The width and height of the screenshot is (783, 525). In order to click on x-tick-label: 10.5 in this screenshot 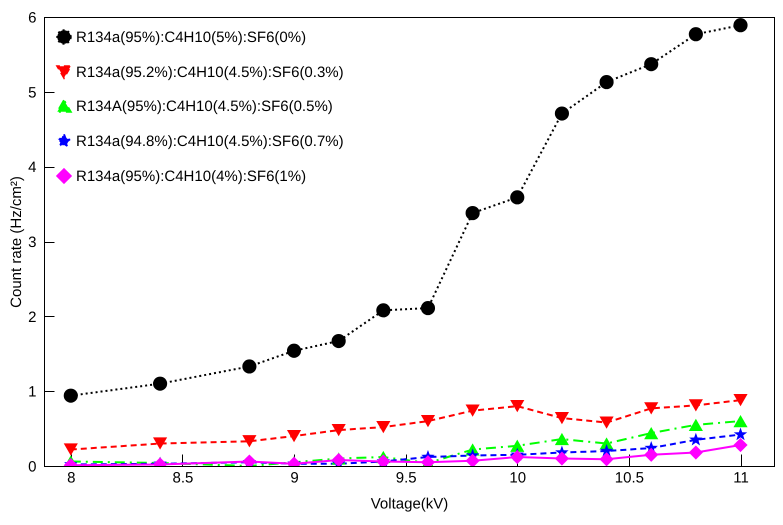, I will do `click(629, 478)`.